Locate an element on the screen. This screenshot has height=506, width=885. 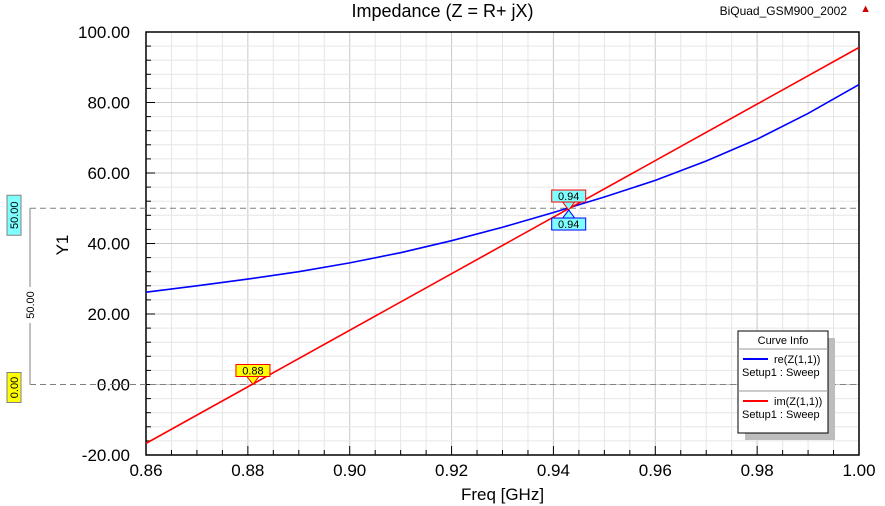
x-tick-label: 0.92 is located at coordinates (451, 470).